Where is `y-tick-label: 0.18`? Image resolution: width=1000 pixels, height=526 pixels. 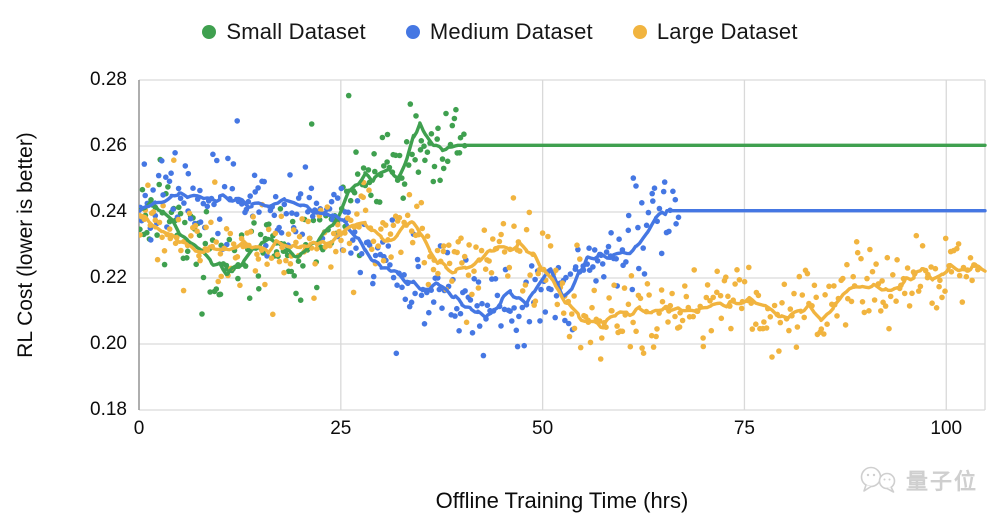 y-tick-label: 0.18 is located at coordinates (108, 409).